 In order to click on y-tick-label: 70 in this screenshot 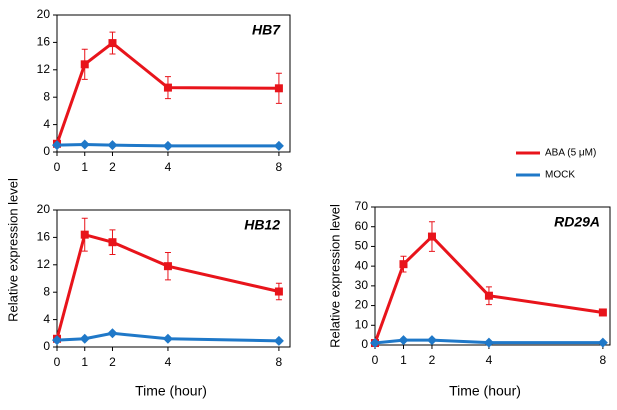, I will do `click(362, 206)`.